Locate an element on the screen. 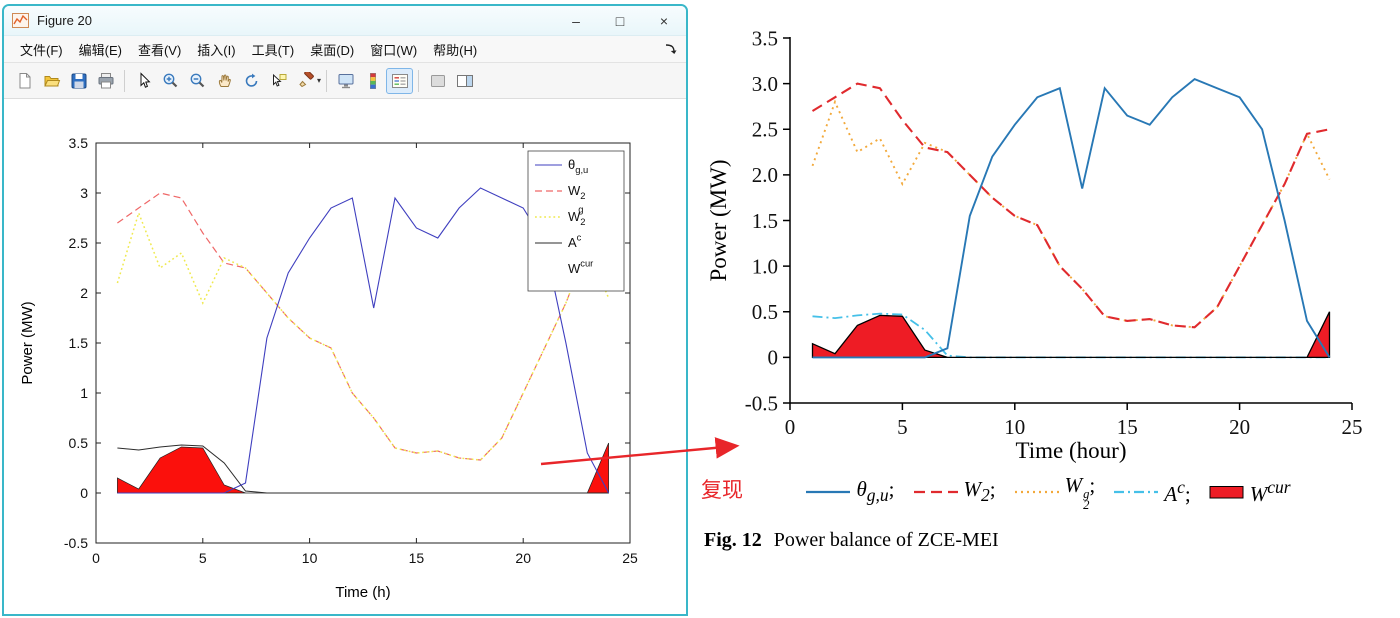 This screenshot has height=618, width=1400. show-plot-tools-icon is located at coordinates (464, 80).